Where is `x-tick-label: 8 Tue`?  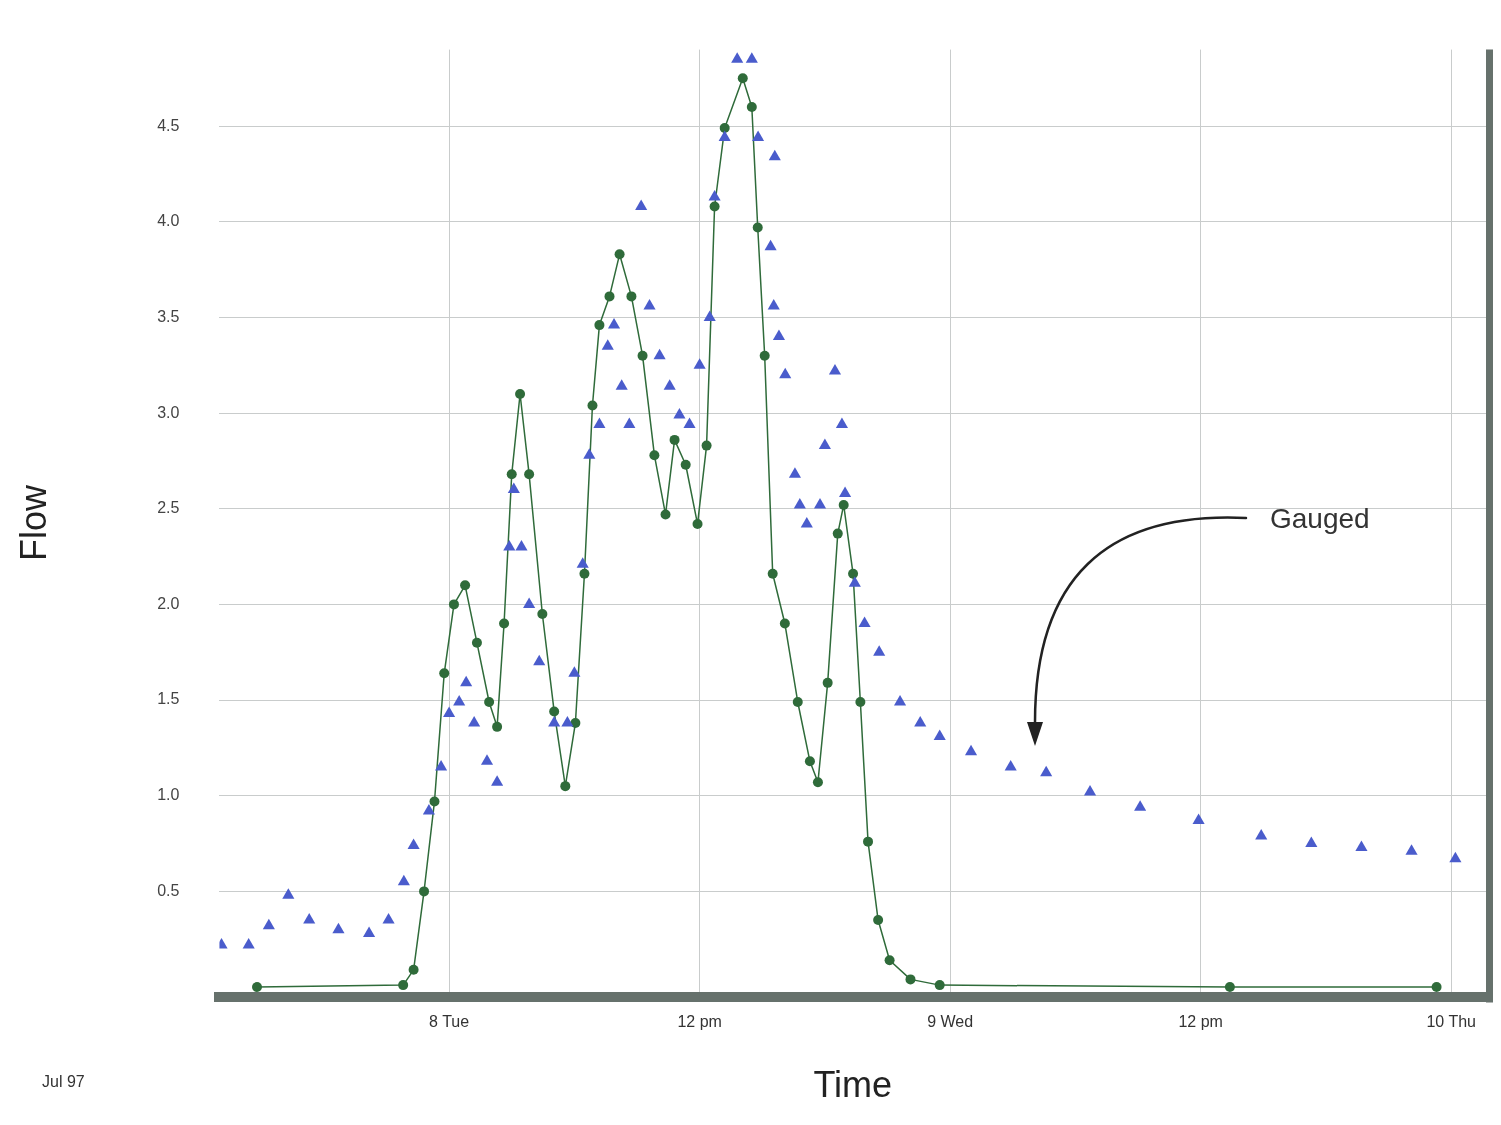 x-tick-label: 8 Tue is located at coordinates (449, 1021).